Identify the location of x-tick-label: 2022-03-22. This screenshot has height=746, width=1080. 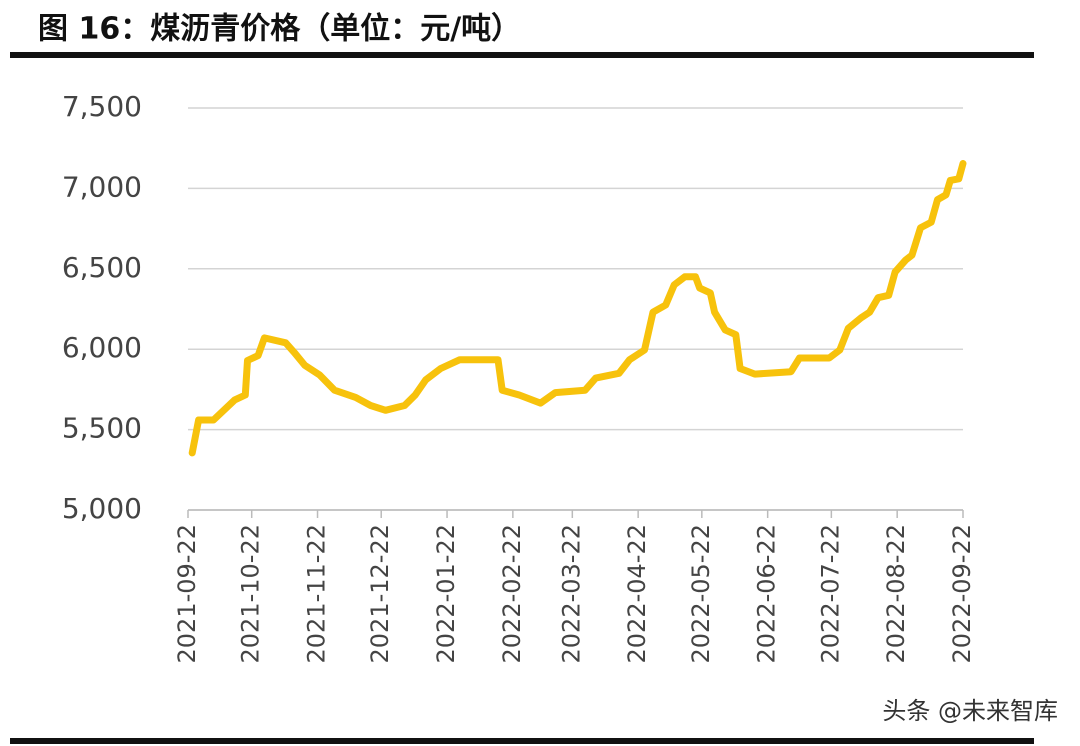
(571, 593).